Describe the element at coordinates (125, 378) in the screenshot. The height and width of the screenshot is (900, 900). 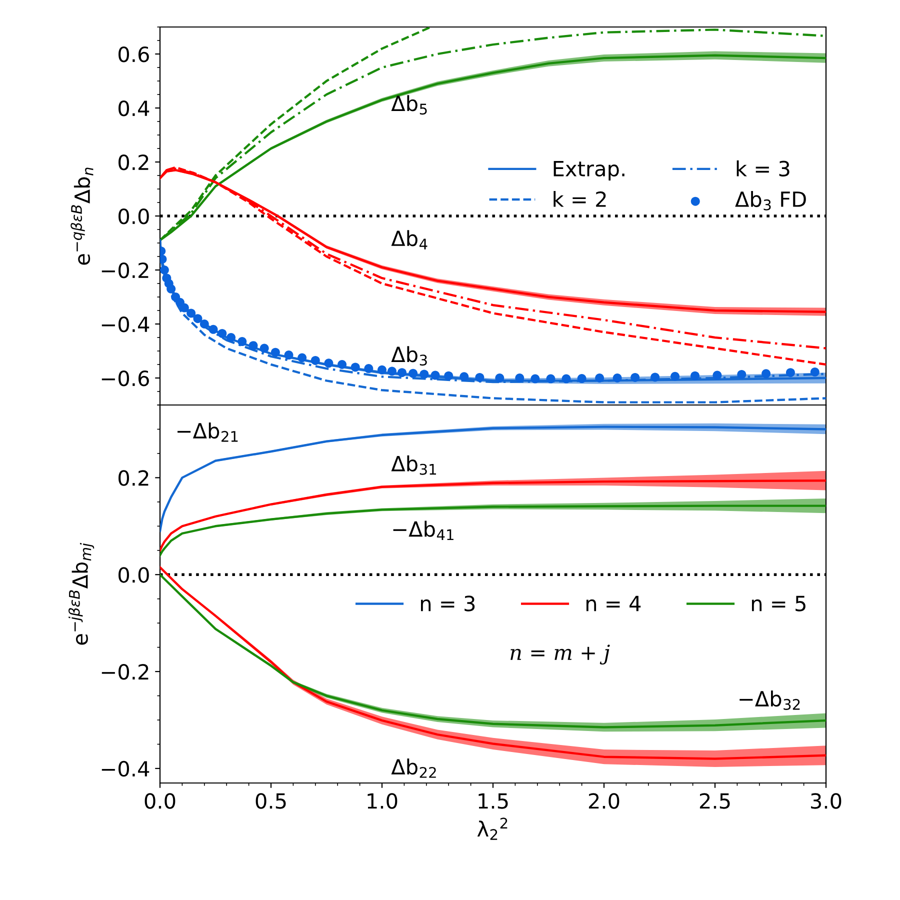
I see `y-tick-label: −0.6` at that location.